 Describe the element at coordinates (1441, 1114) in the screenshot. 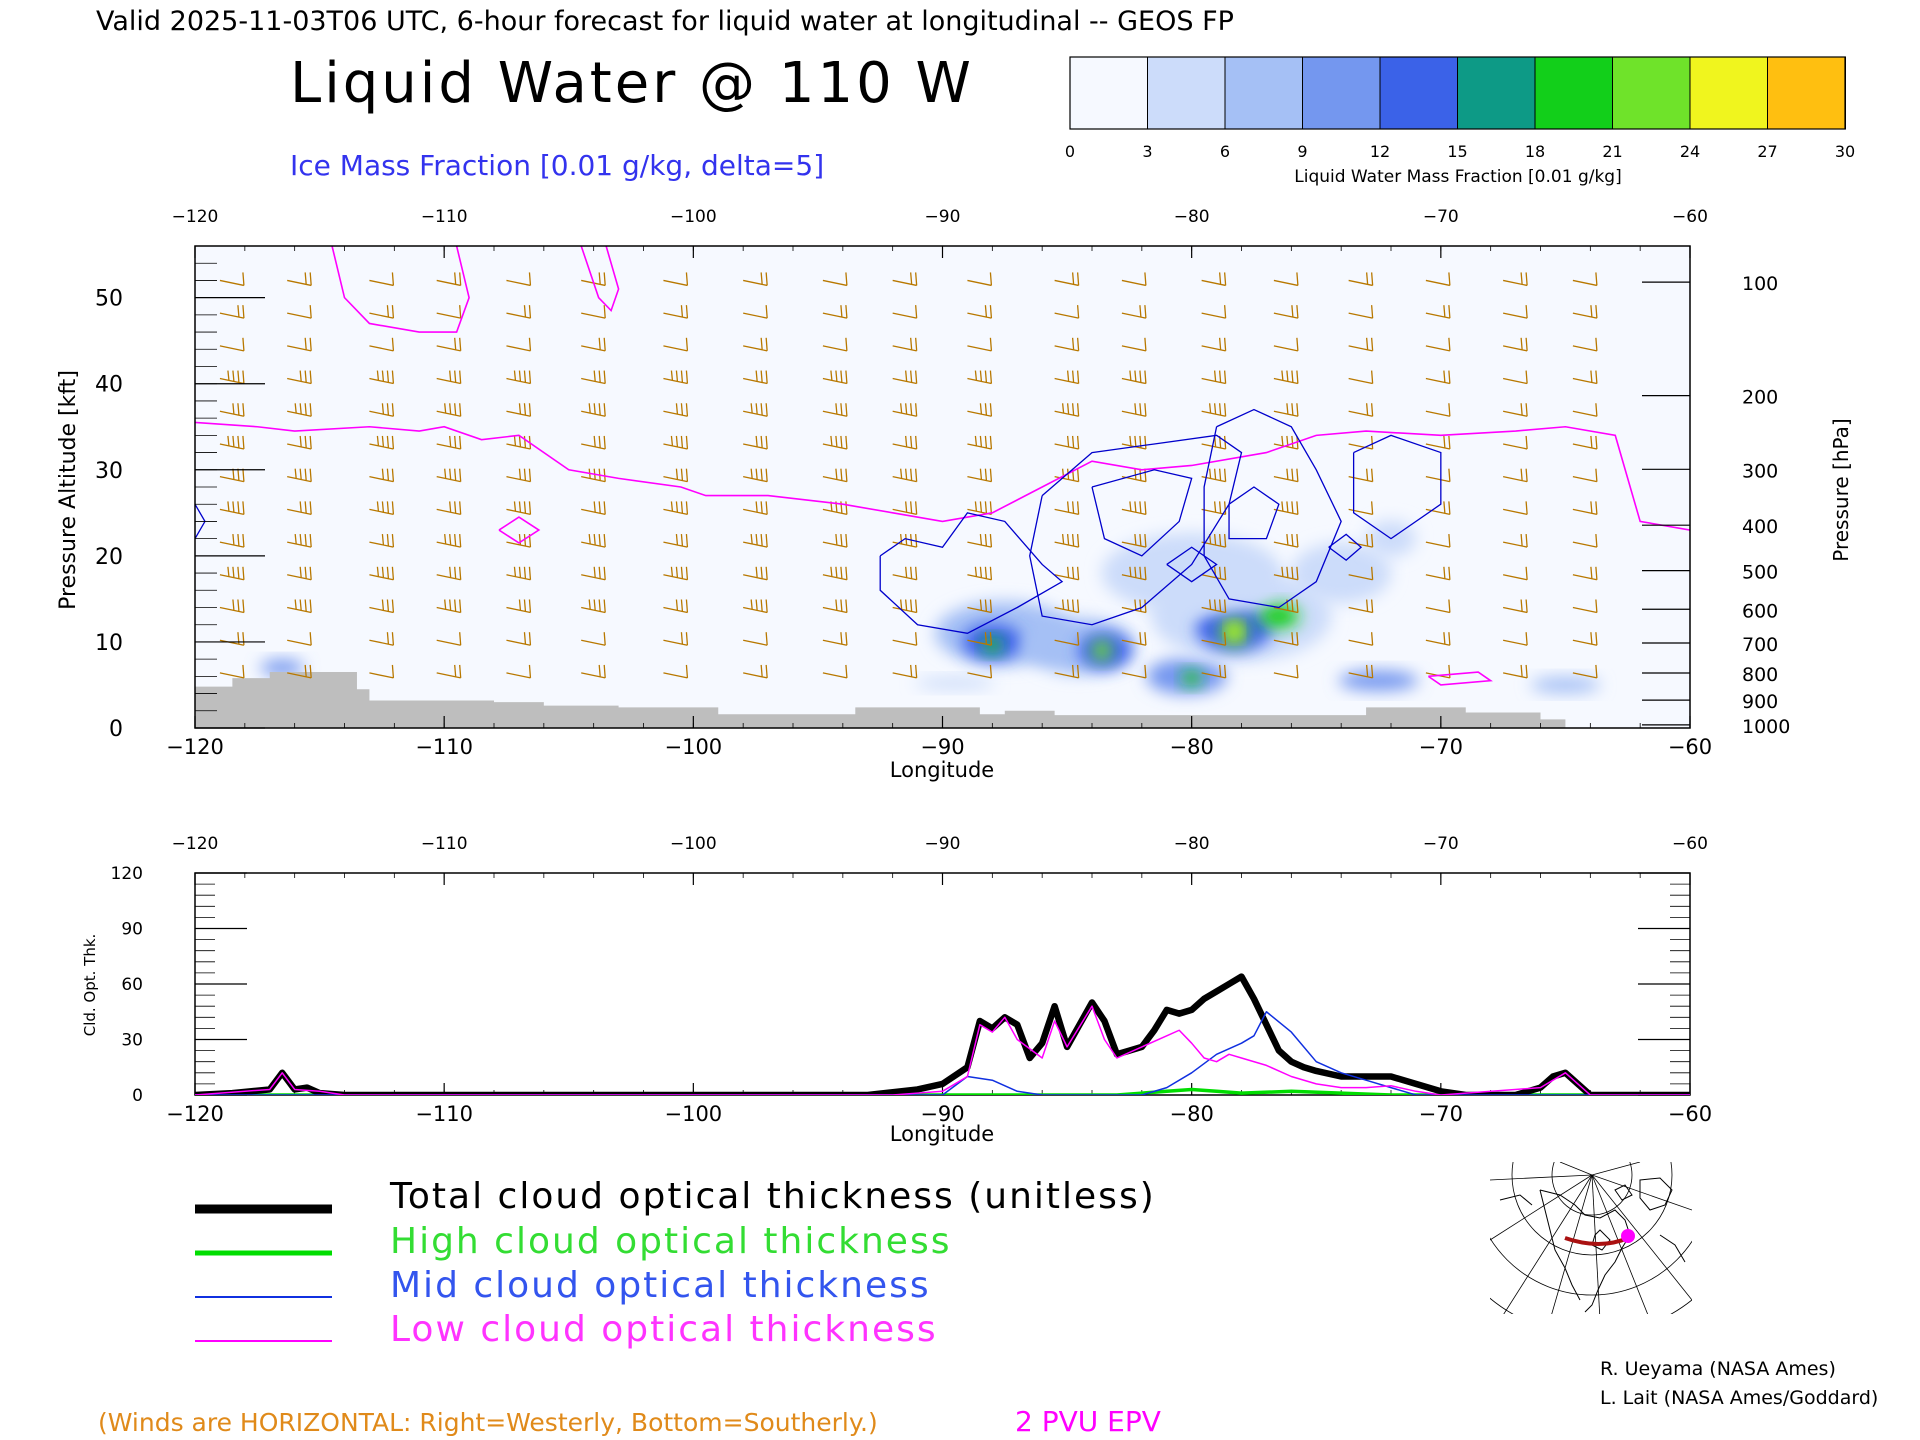

I see `x-tick-label: −70` at that location.